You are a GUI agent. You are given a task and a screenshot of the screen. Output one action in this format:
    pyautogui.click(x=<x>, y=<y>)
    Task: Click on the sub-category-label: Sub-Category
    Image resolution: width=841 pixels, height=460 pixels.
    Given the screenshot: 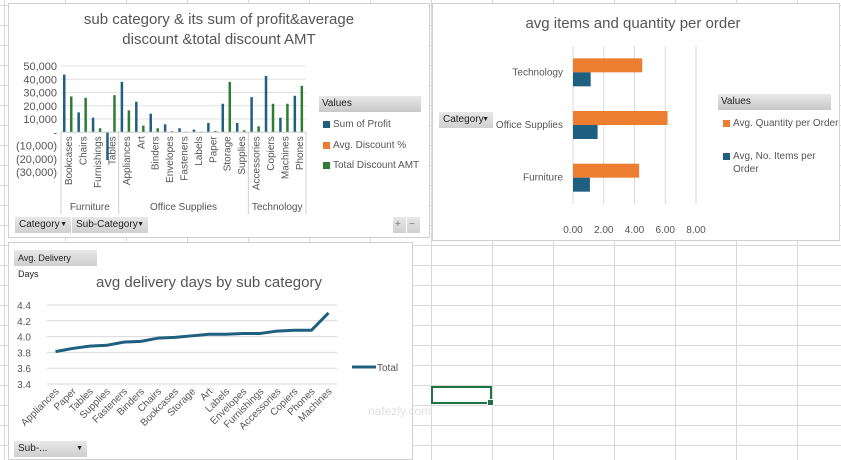 What is the action you would take?
    pyautogui.click(x=107, y=224)
    